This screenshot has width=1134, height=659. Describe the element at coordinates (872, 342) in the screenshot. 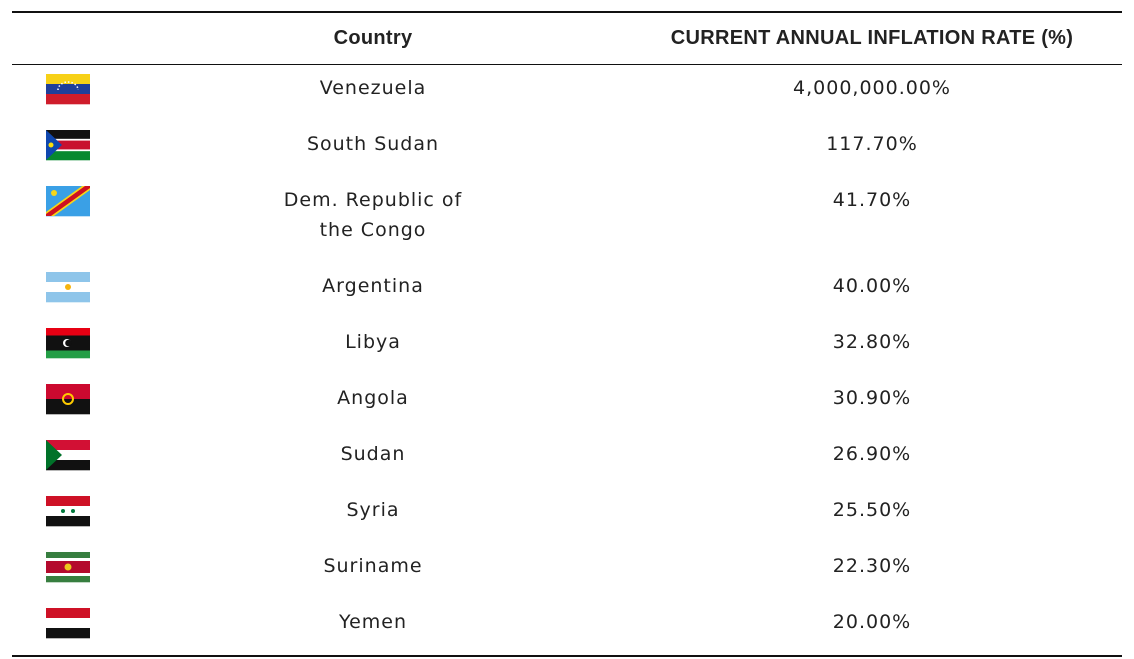

I see `inflation-rate: 32.80%` at that location.